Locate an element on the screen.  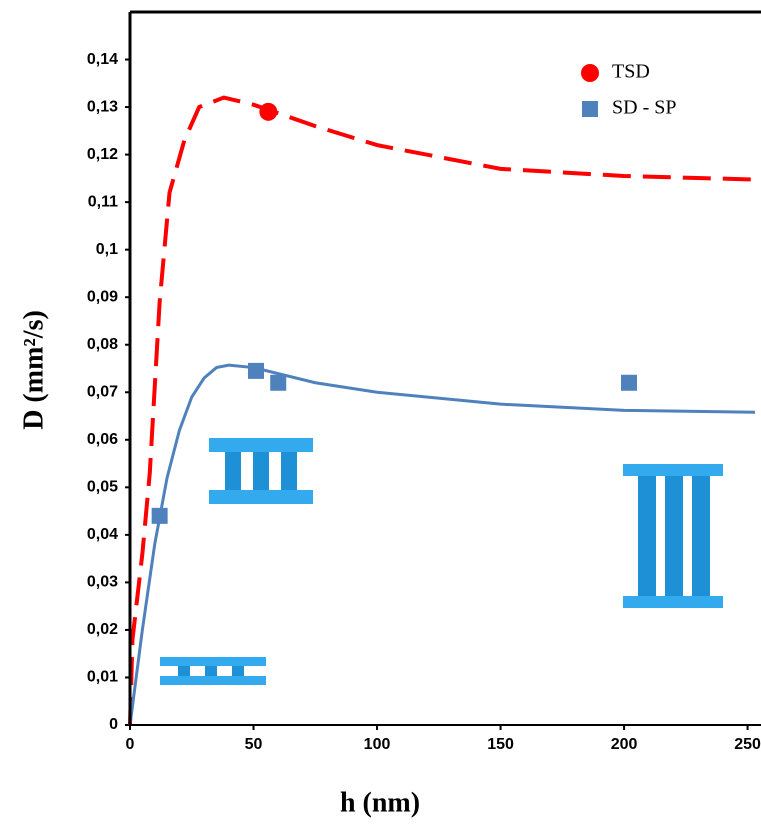
y-tick-label: 0,12 is located at coordinates (102, 154).